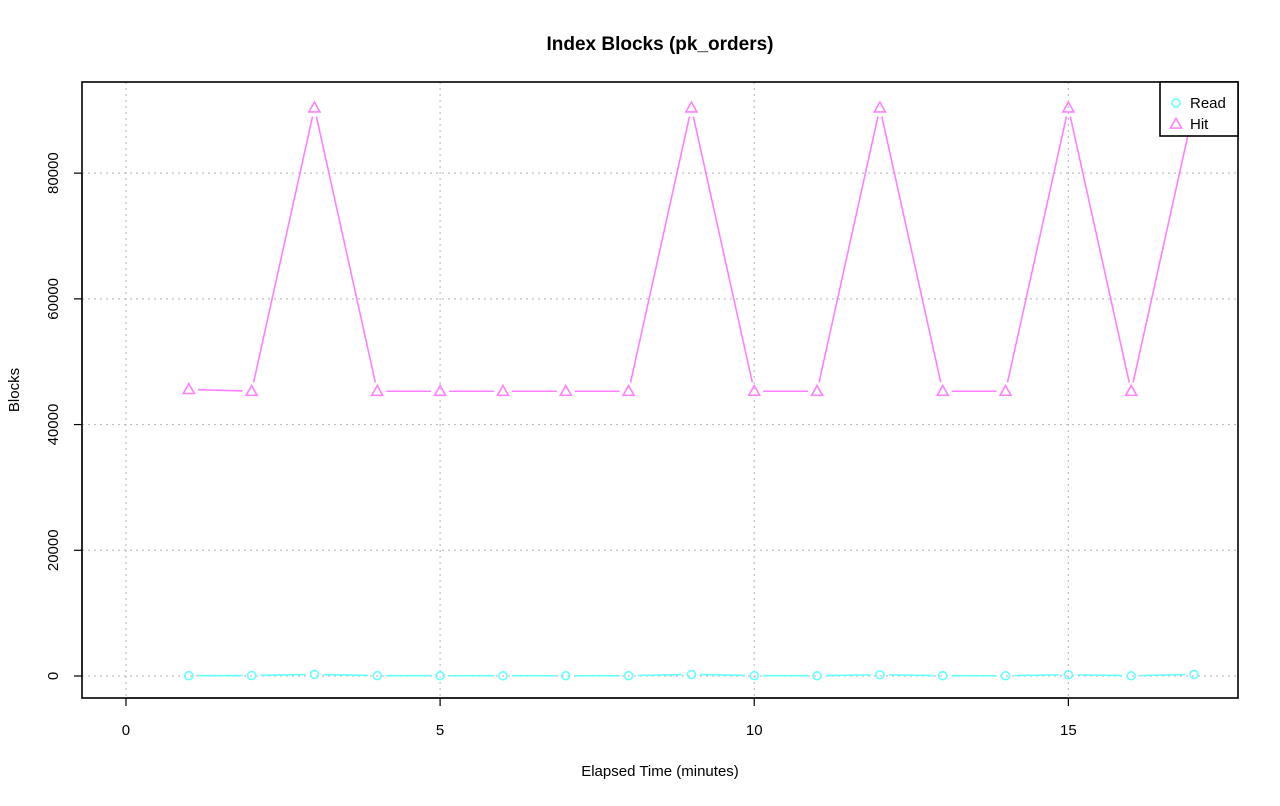  Describe the element at coordinates (53, 173) in the screenshot. I see `y-tick-label: 80000` at that location.